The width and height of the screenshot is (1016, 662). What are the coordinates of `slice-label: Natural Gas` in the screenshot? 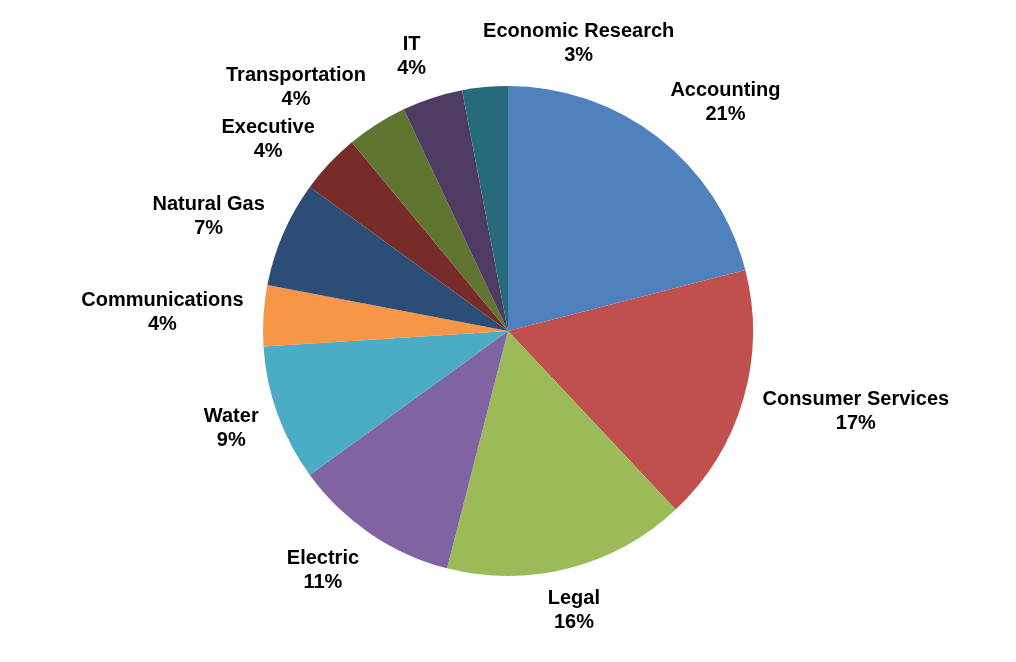 It's located at (208, 202).